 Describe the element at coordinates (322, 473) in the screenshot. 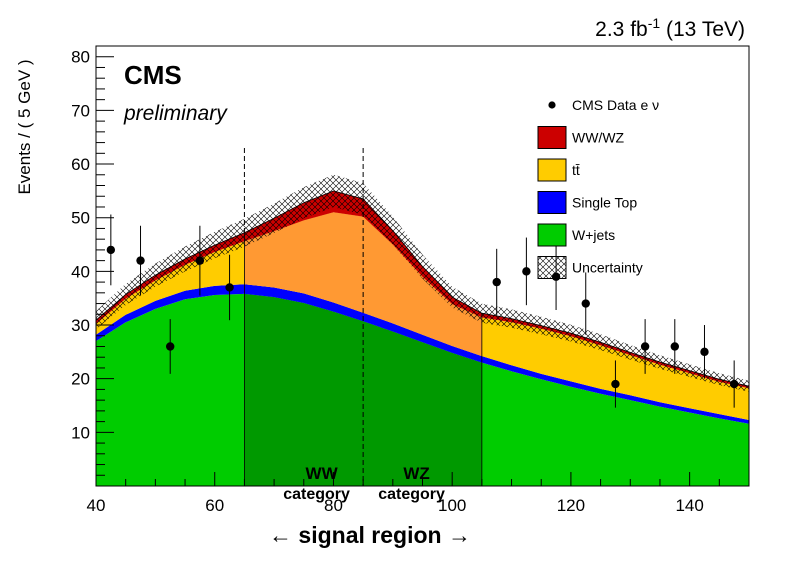

I see `category-name-ww: WW` at that location.